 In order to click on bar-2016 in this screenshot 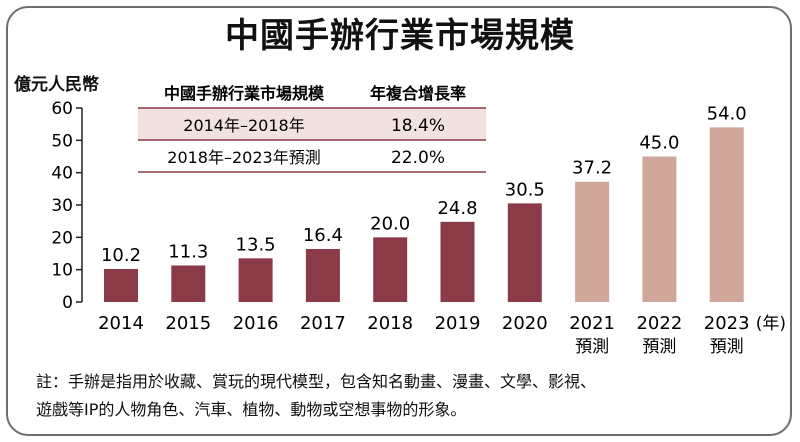, I will do `click(255, 280)`.